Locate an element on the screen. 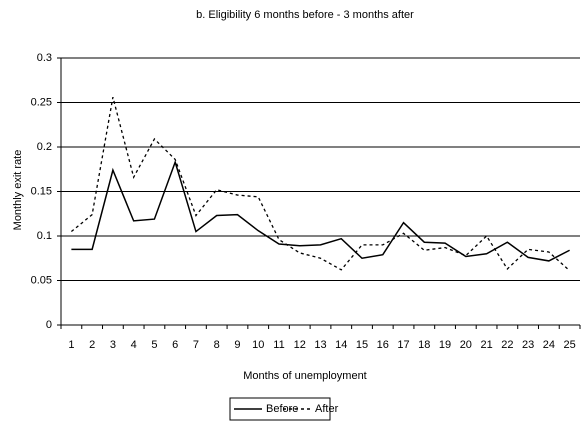  x-tick-label: 9 is located at coordinates (237, 345).